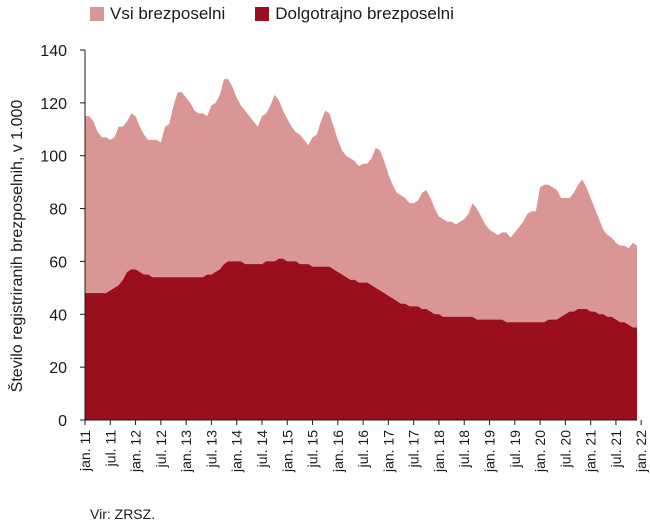  Describe the element at coordinates (565, 449) in the screenshot. I see `x-tick-label: jul. 20` at that location.